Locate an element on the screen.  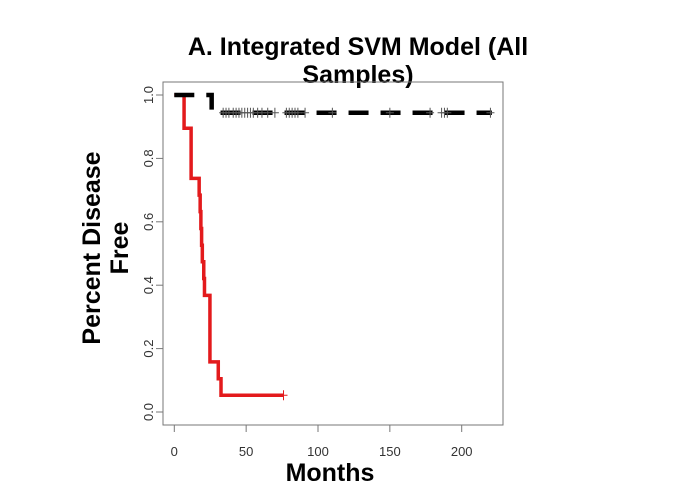
y-axis-label-line-2: Free is located at coordinates (120, 248).